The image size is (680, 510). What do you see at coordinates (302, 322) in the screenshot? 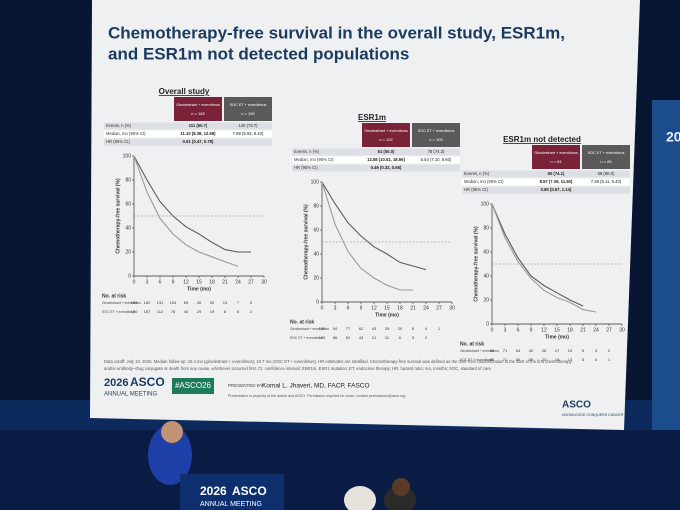
I see `at-risk-title: No. at risk` at bounding box center [302, 322].